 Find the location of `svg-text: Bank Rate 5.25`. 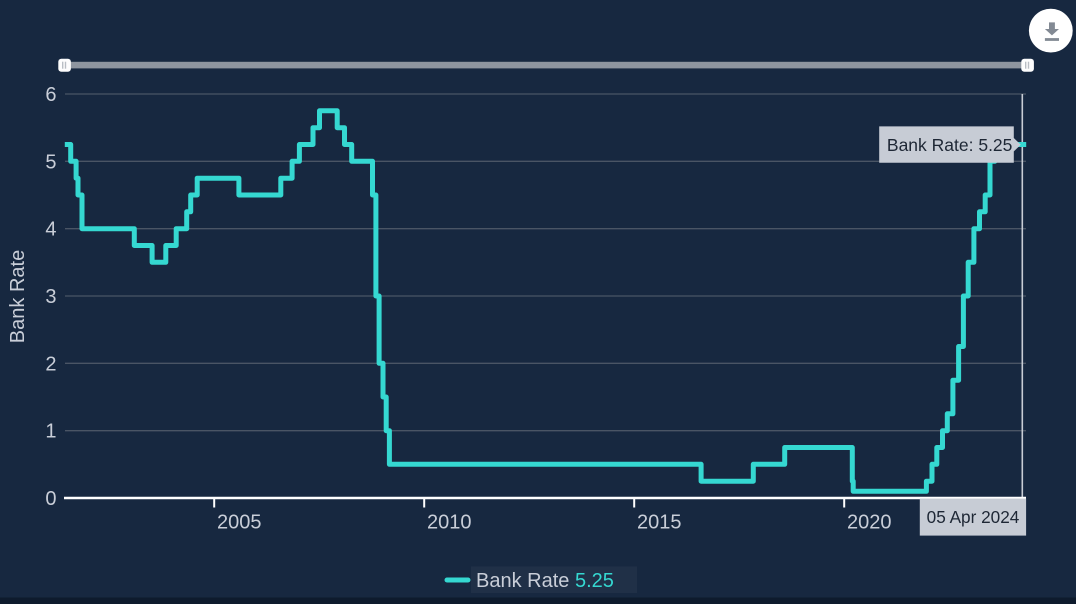

svg-text: Bank Rate 5.25 is located at coordinates (545, 581).